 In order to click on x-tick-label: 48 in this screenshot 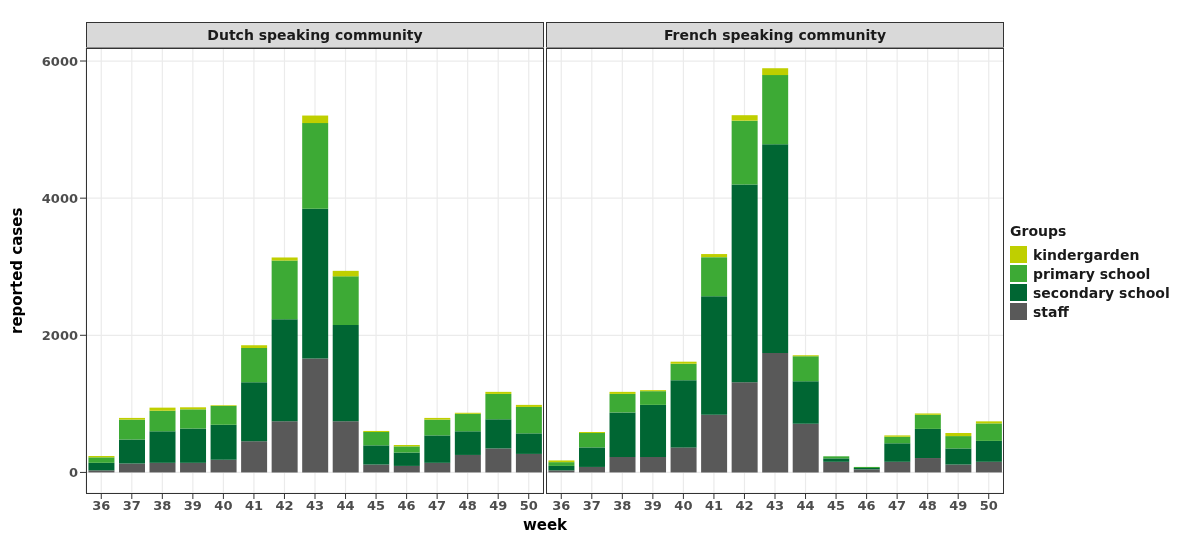, I will do `click(927, 506)`.